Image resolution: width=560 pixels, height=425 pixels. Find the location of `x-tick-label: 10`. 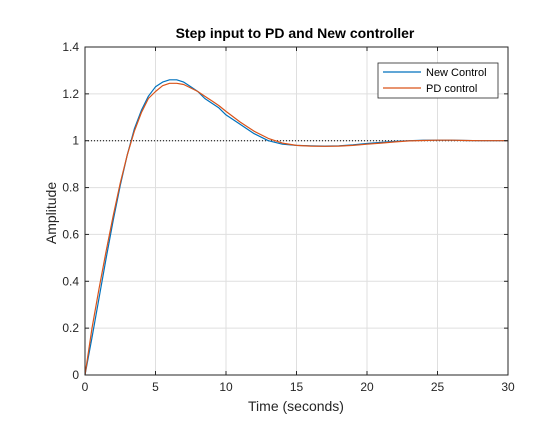

x-tick-label: 10 is located at coordinates (226, 387).